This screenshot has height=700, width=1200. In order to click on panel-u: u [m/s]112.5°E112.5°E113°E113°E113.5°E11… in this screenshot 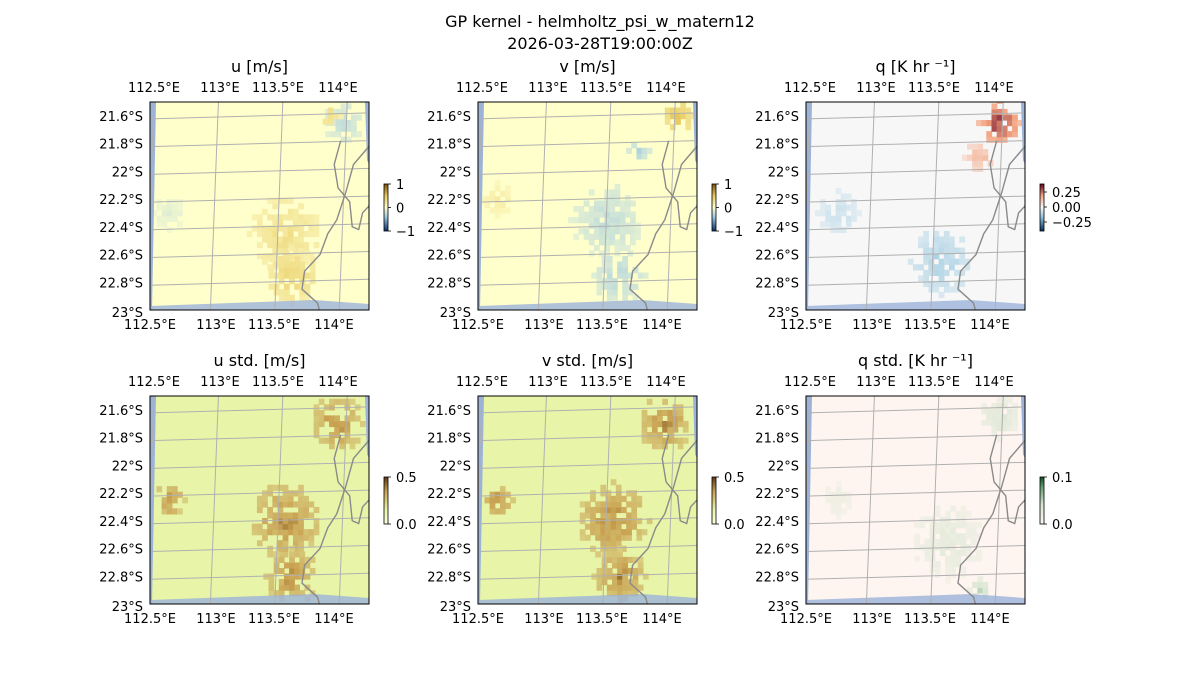, I will do `click(257, 195)`.